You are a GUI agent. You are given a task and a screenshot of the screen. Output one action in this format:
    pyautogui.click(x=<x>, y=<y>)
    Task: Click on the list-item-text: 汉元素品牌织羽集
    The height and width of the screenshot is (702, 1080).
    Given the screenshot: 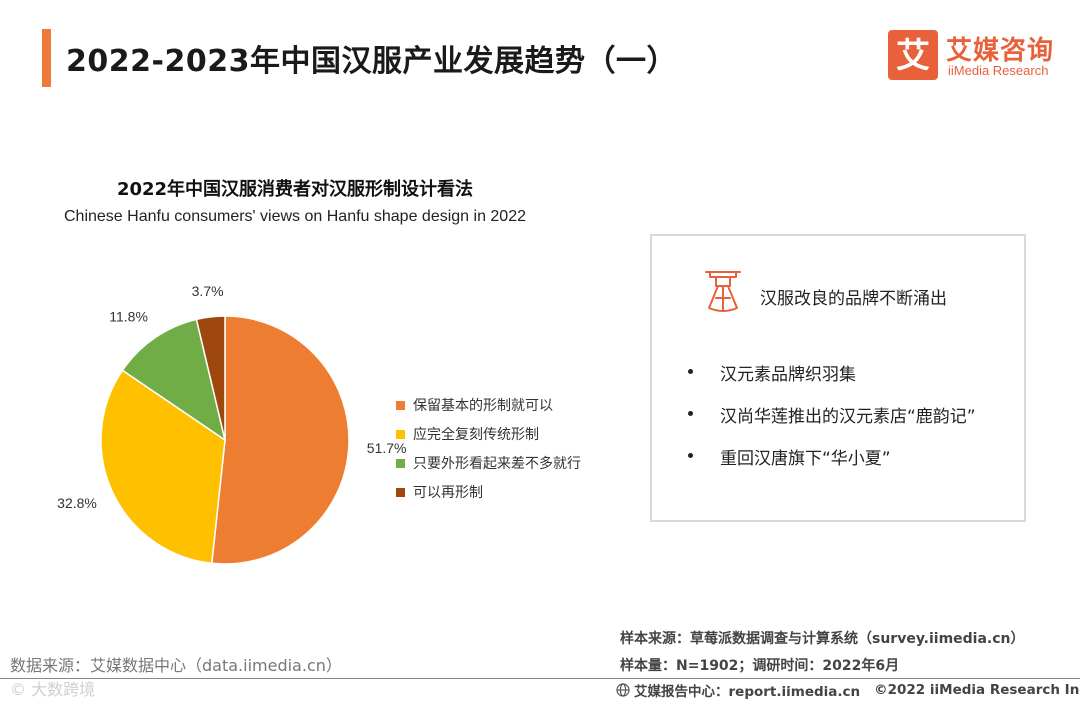 What is the action you would take?
    pyautogui.click(x=788, y=375)
    